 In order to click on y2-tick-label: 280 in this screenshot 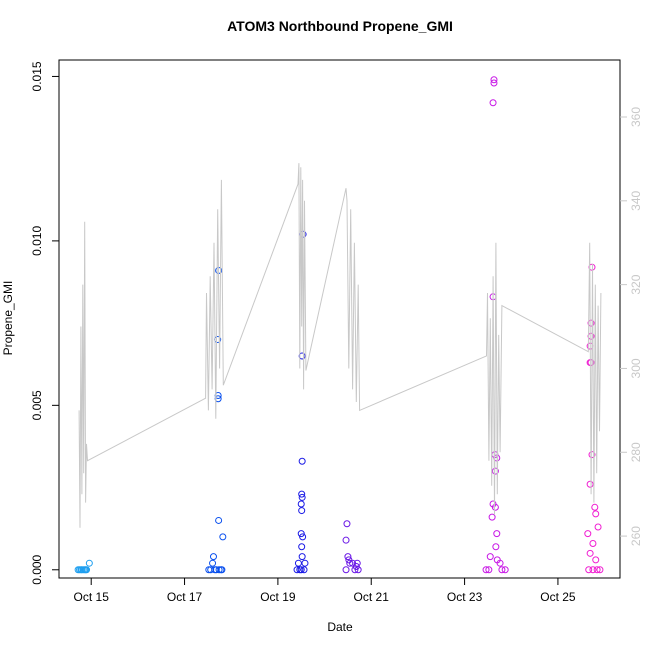, I will do `click(636, 452)`.